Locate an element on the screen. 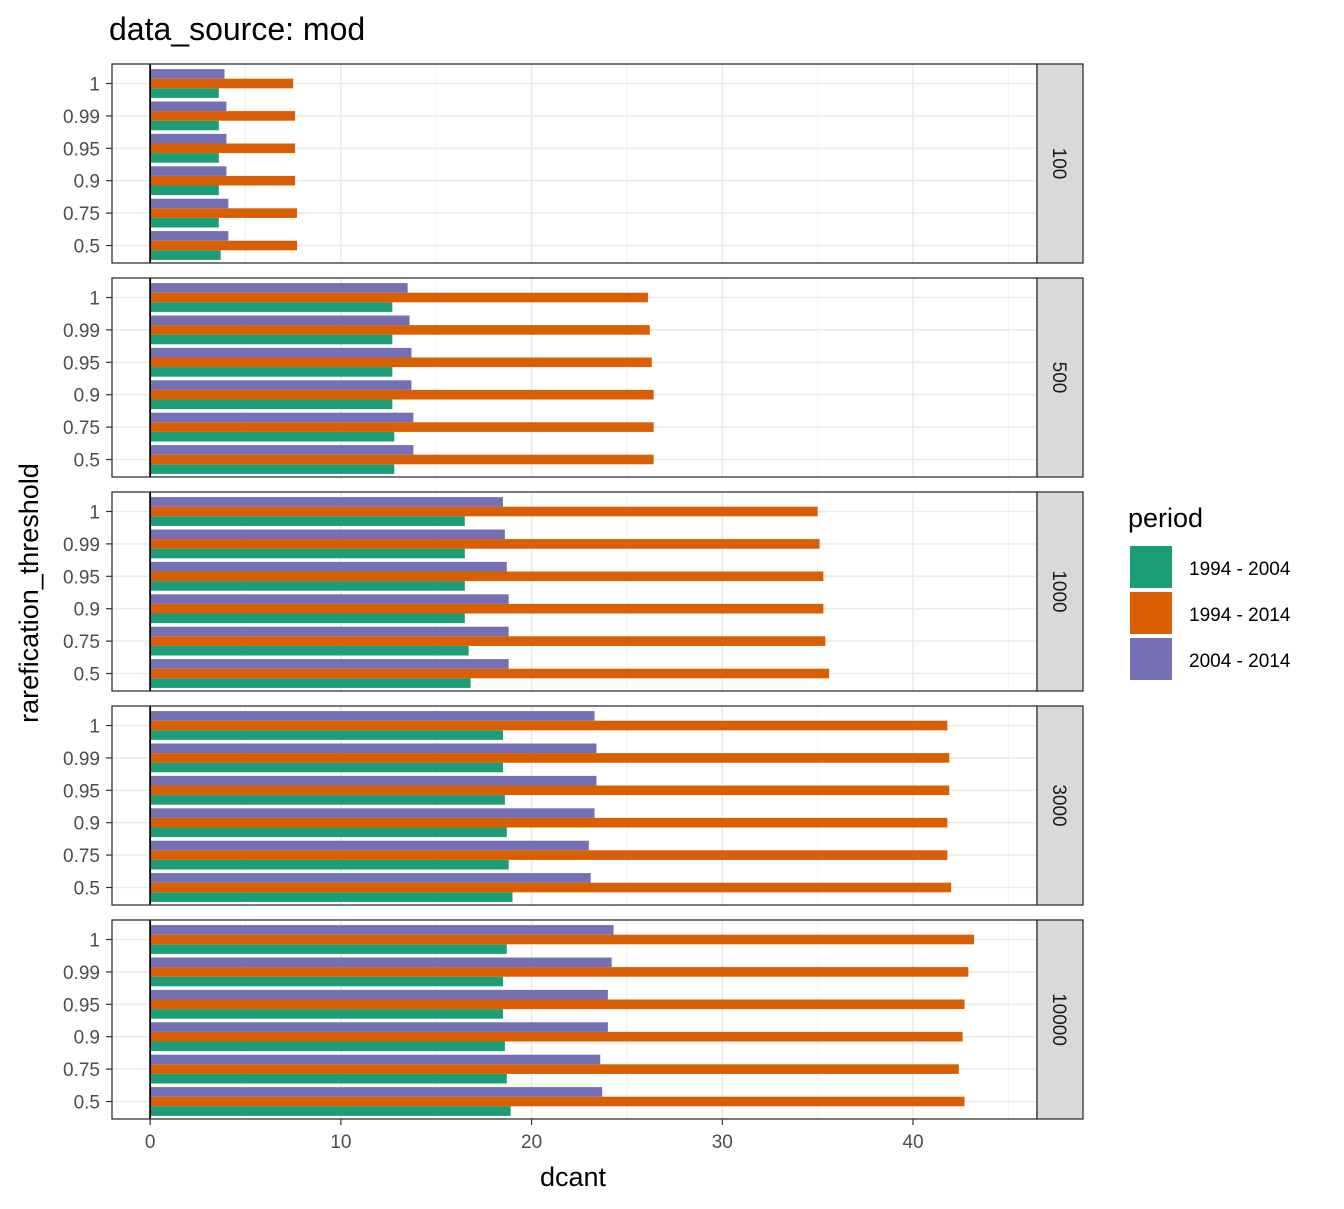 The width and height of the screenshot is (1344, 1209). facet-strip-label: 3000 is located at coordinates (1058, 805).